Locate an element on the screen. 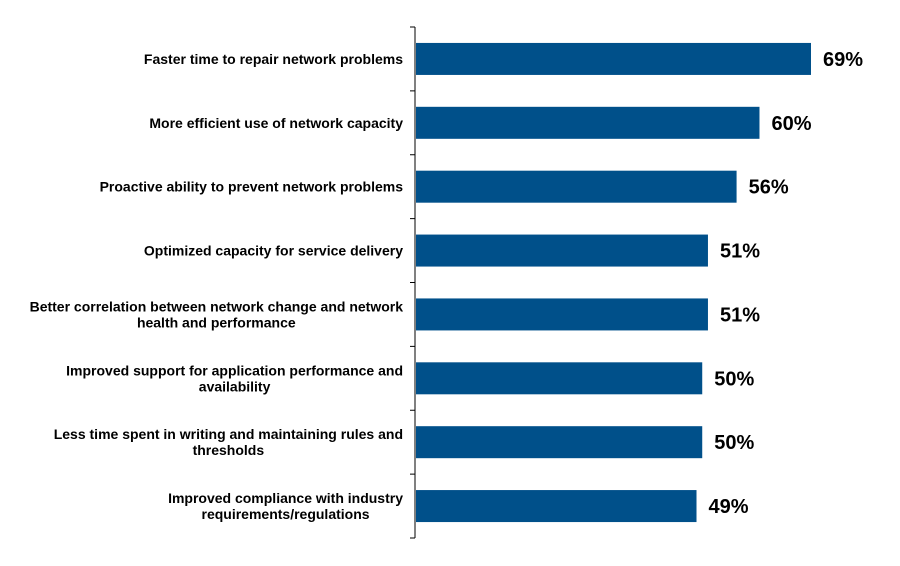 This screenshot has height=566, width=900. category-label: Faster time to repair network problems is located at coordinates (273, 59).